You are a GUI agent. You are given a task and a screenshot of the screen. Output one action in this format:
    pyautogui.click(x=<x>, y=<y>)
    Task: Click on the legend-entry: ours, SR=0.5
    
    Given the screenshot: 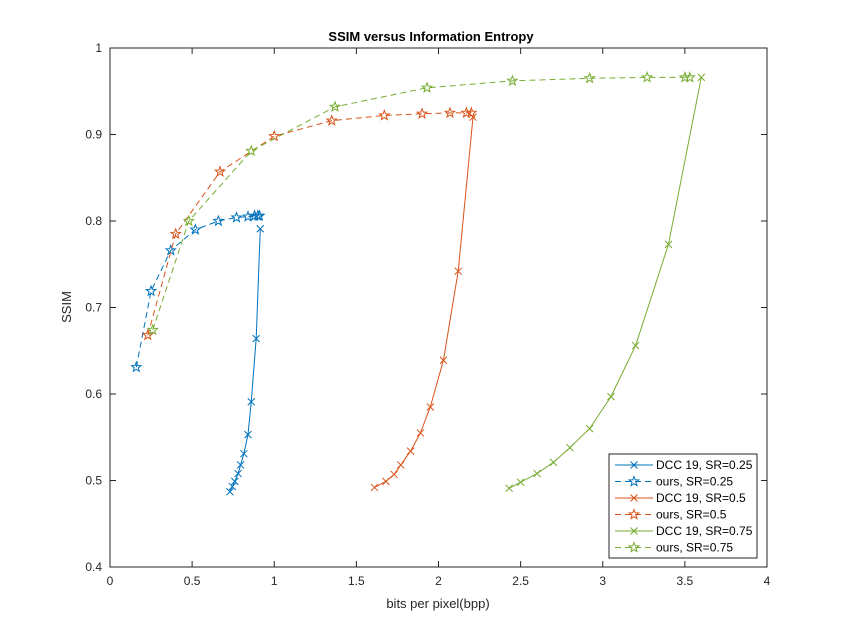 What is the action you would take?
    pyautogui.click(x=691, y=515)
    